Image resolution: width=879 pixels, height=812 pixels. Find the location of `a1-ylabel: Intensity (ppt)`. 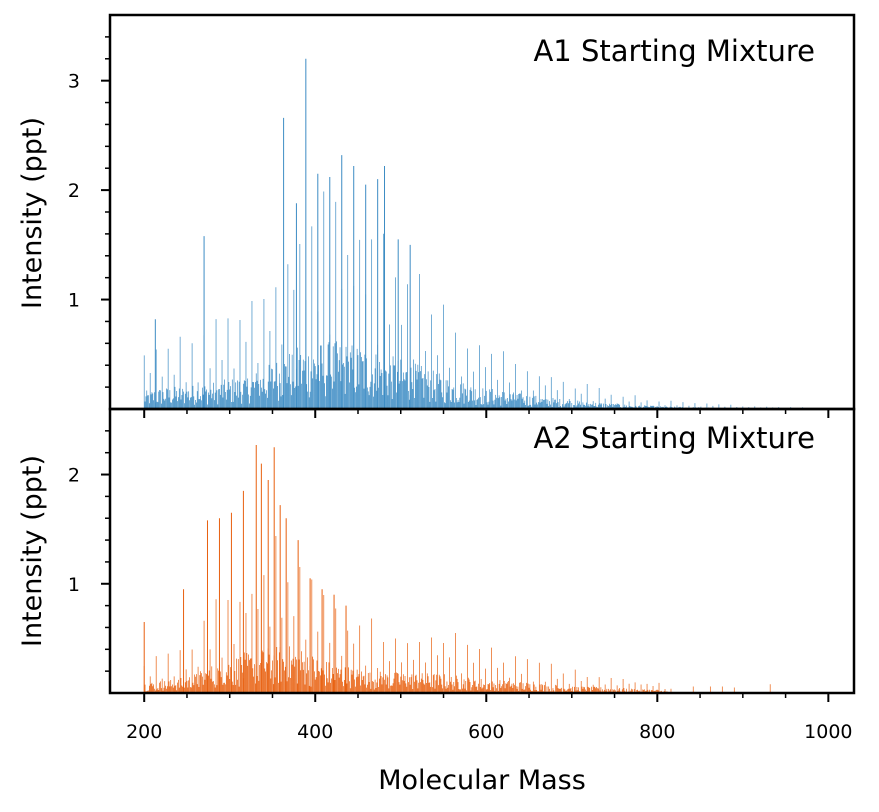

a1-ylabel: Intensity (ppt) is located at coordinates (32, 213).